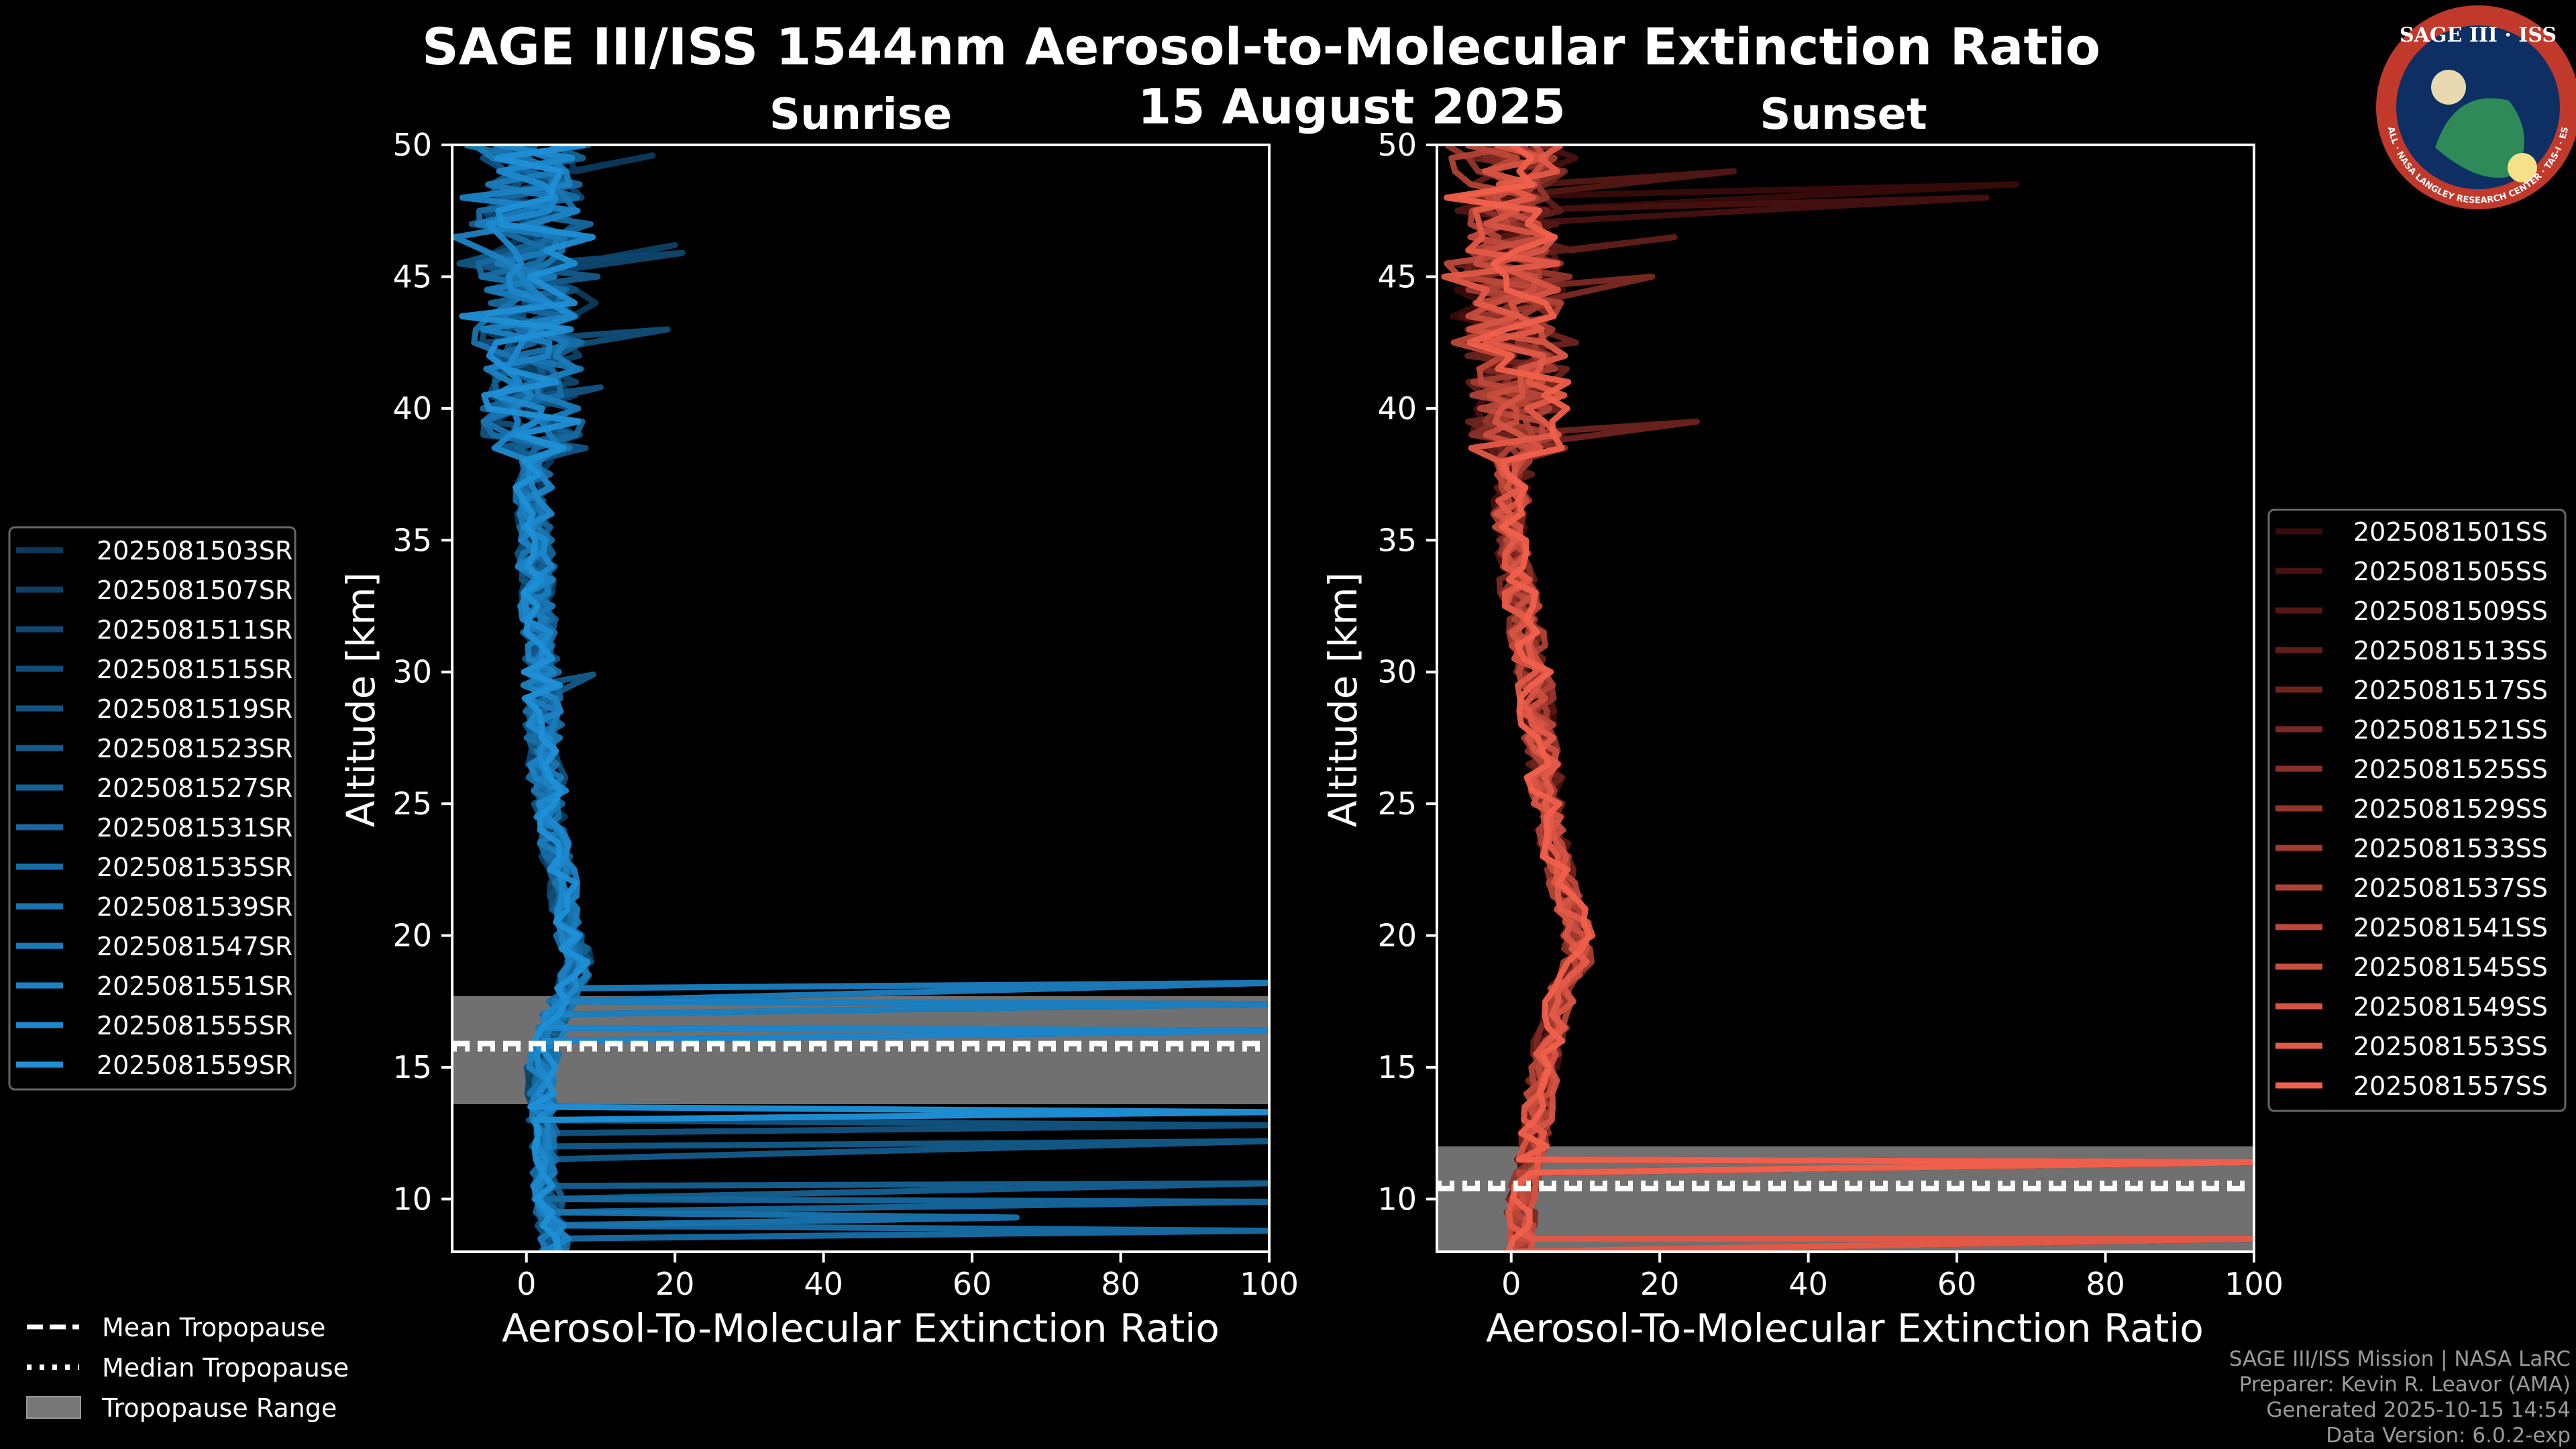 Image resolution: width=2576 pixels, height=1449 pixels. I want to click on footer-generated: Generated 2025-10-15 14:54, so click(2418, 1410).